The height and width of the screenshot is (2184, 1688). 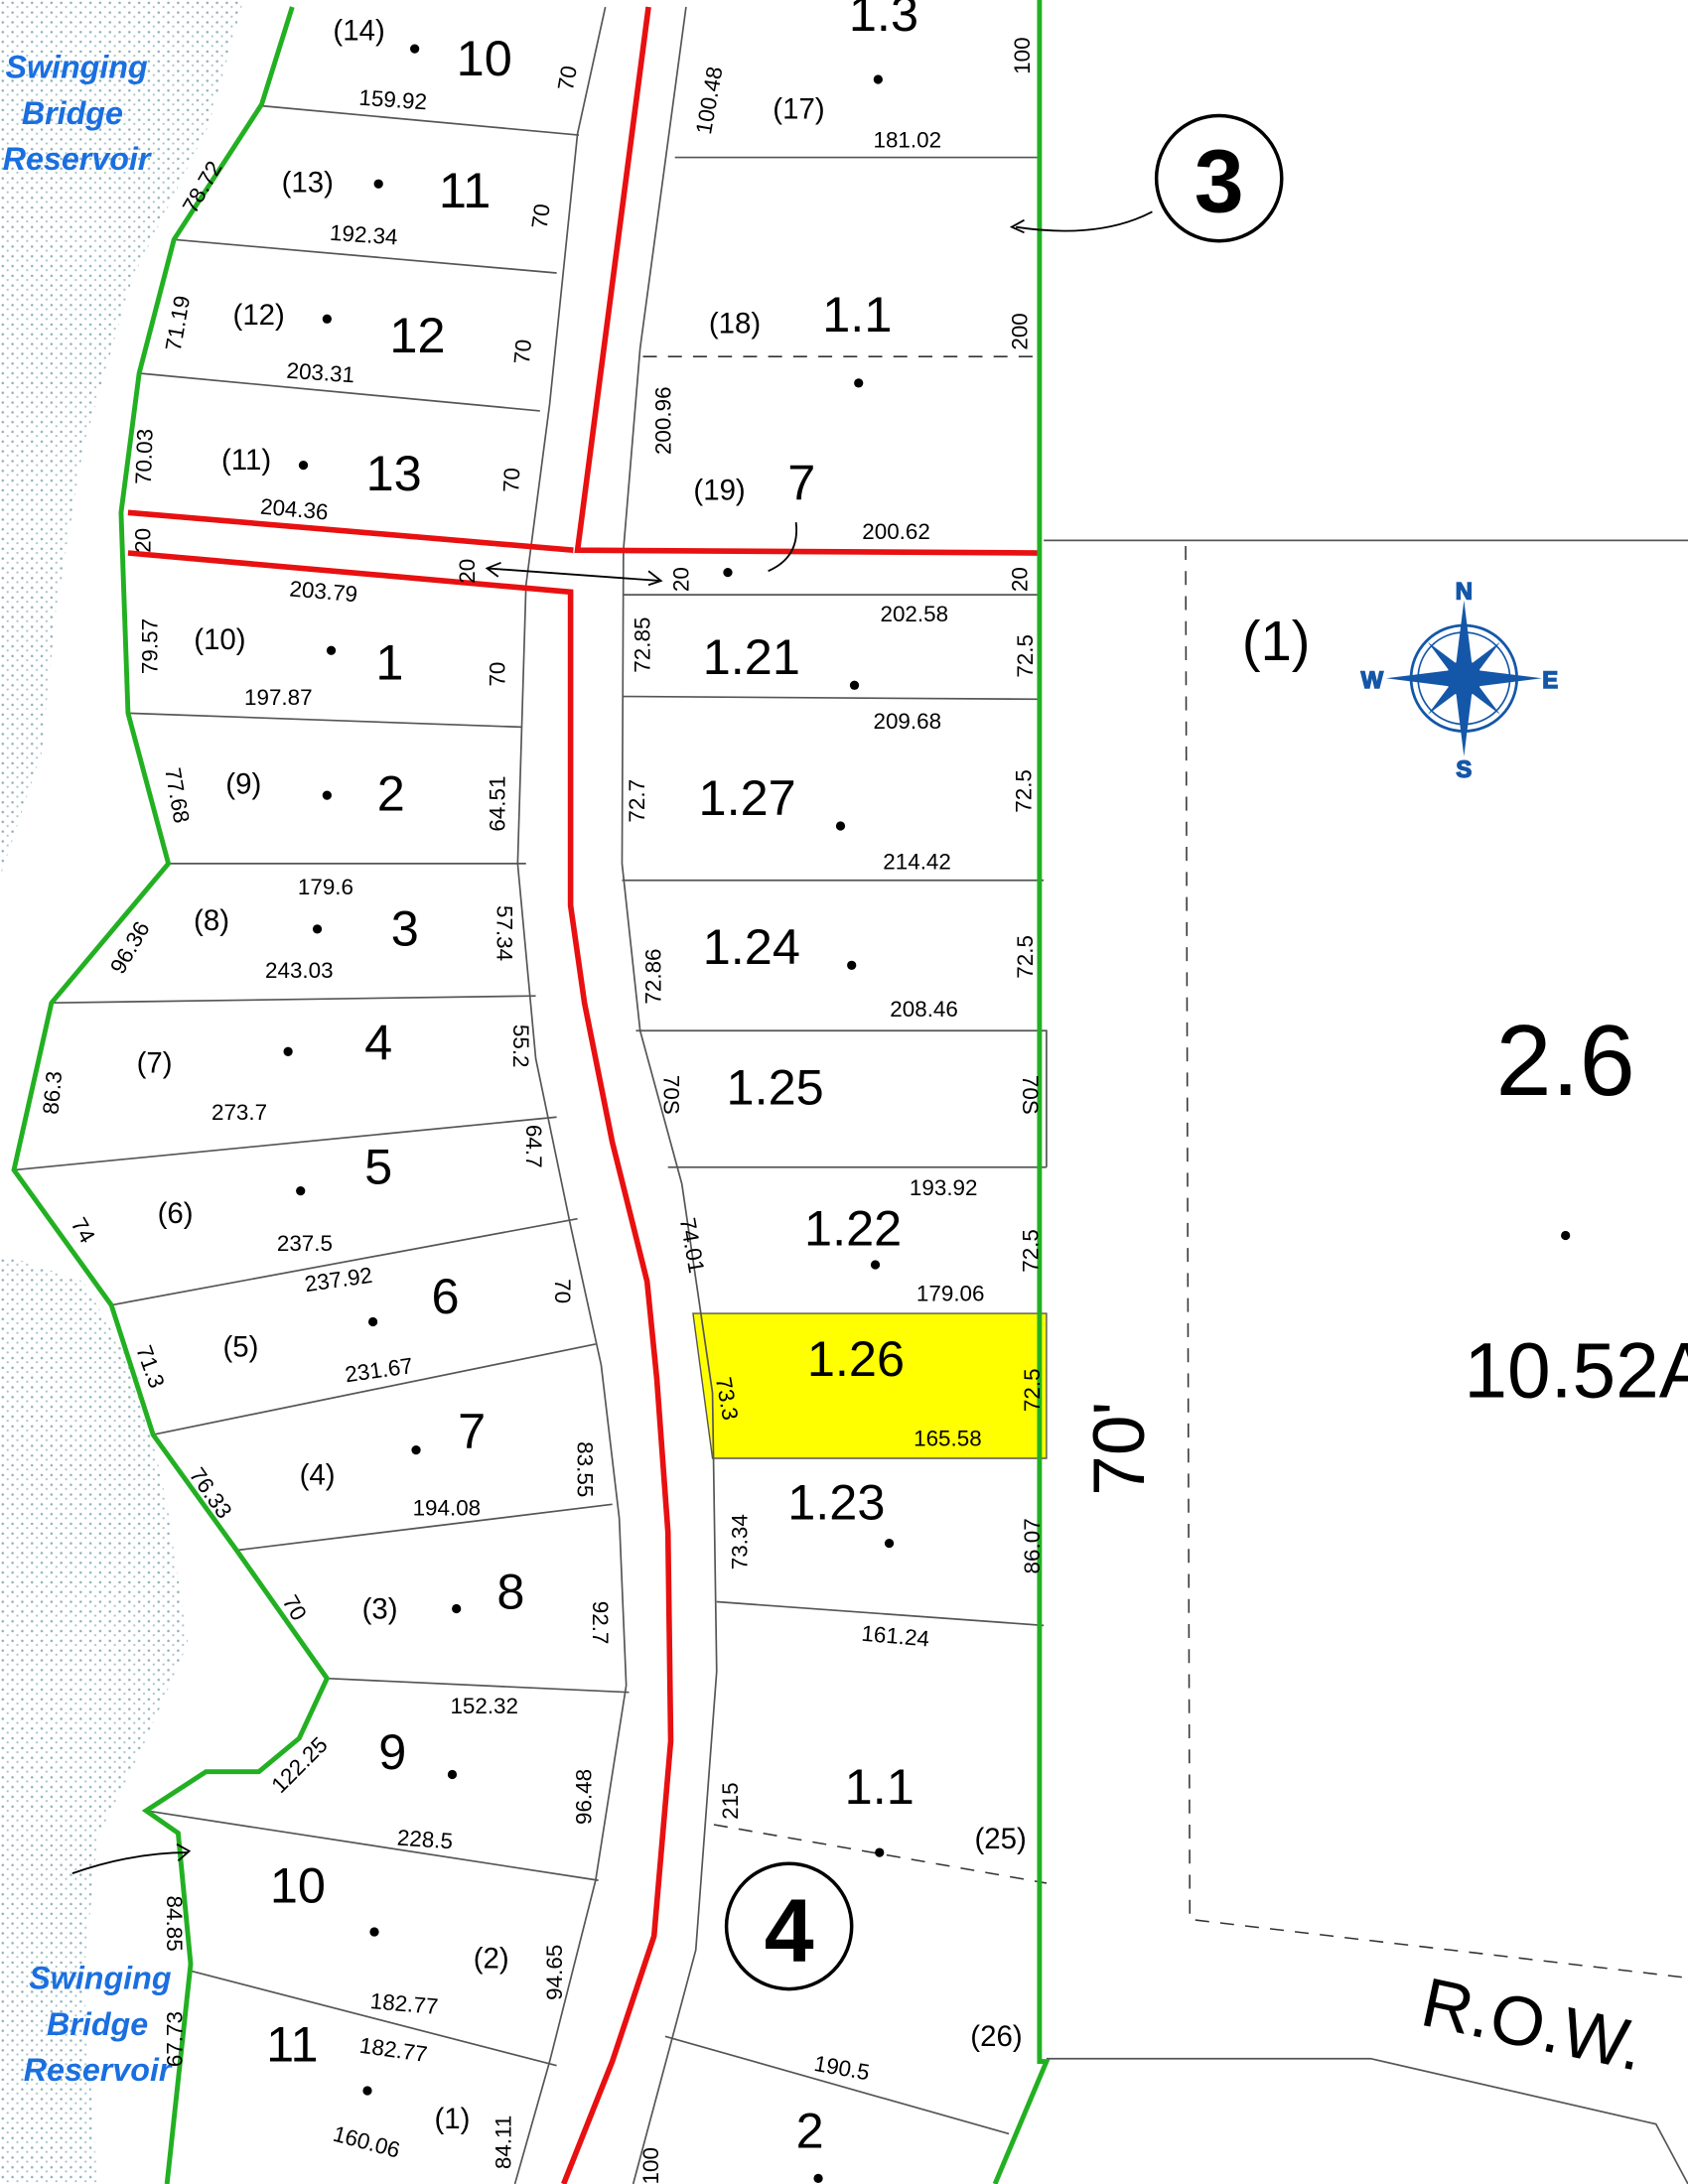 What do you see at coordinates (299, 970) in the screenshot?
I see `dimension-label: 243.03` at bounding box center [299, 970].